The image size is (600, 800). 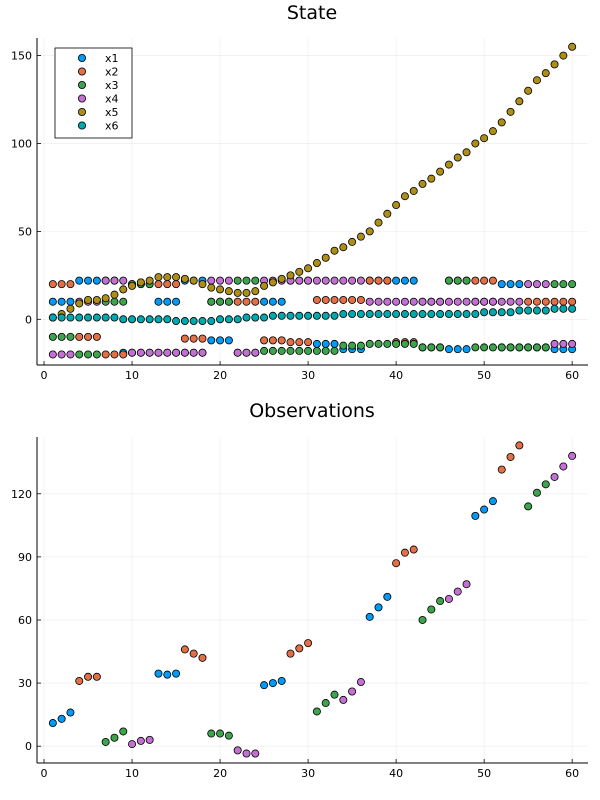 I want to click on y-tick-label: 150, so click(x=21, y=56).